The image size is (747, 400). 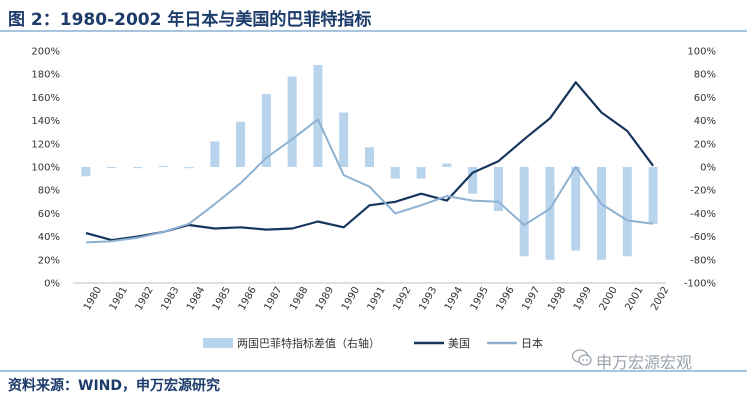 I want to click on bar-1994, so click(x=447, y=165).